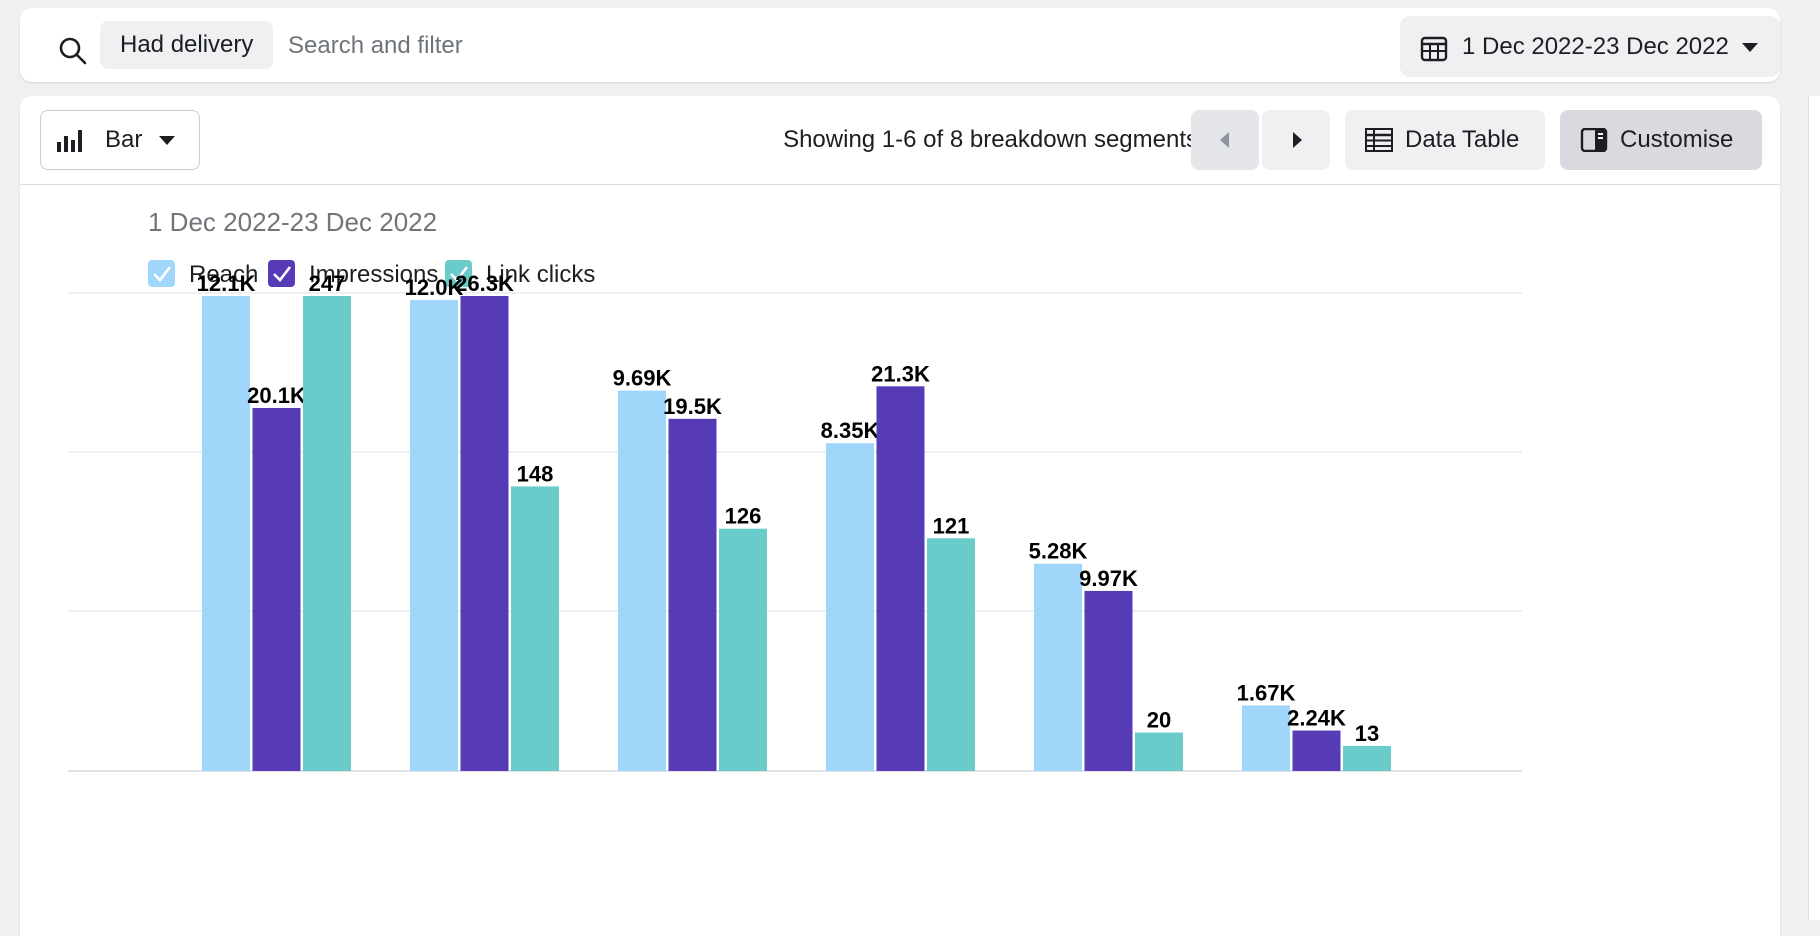 The image size is (1820, 936). I want to click on link-clicks-checkbox, so click(458, 273).